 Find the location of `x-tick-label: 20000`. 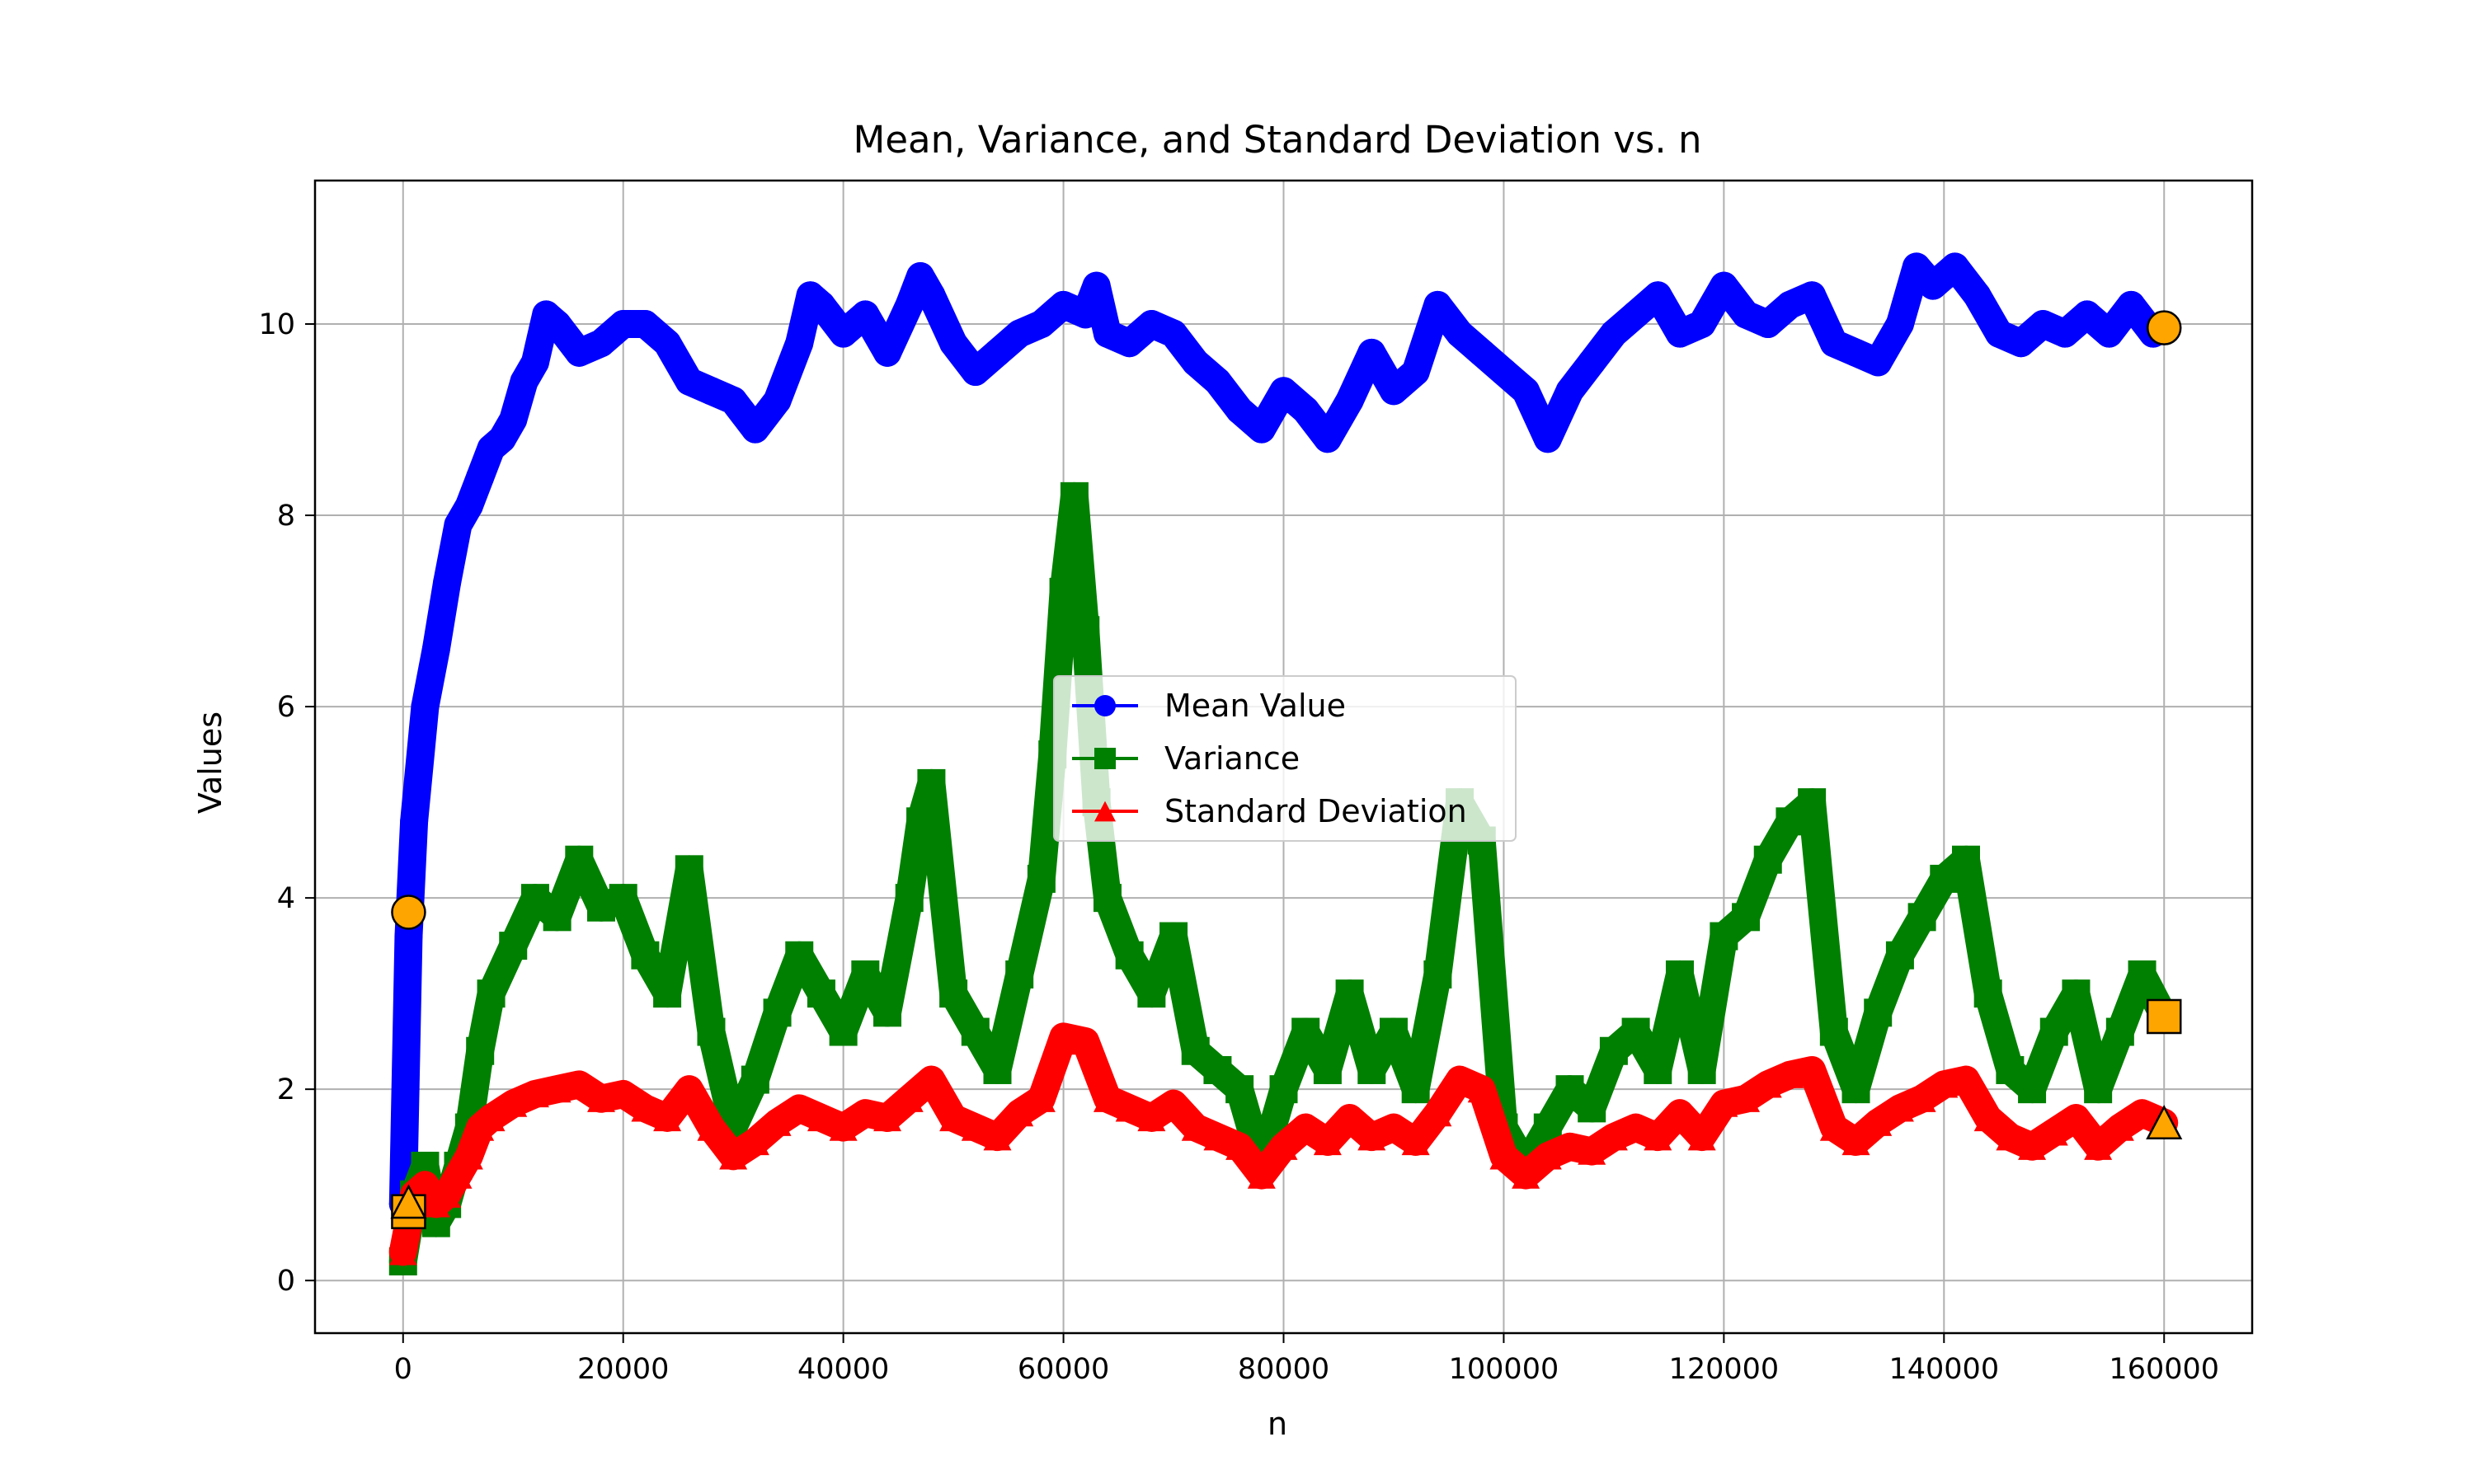

x-tick-label: 20000 is located at coordinates (623, 1369).